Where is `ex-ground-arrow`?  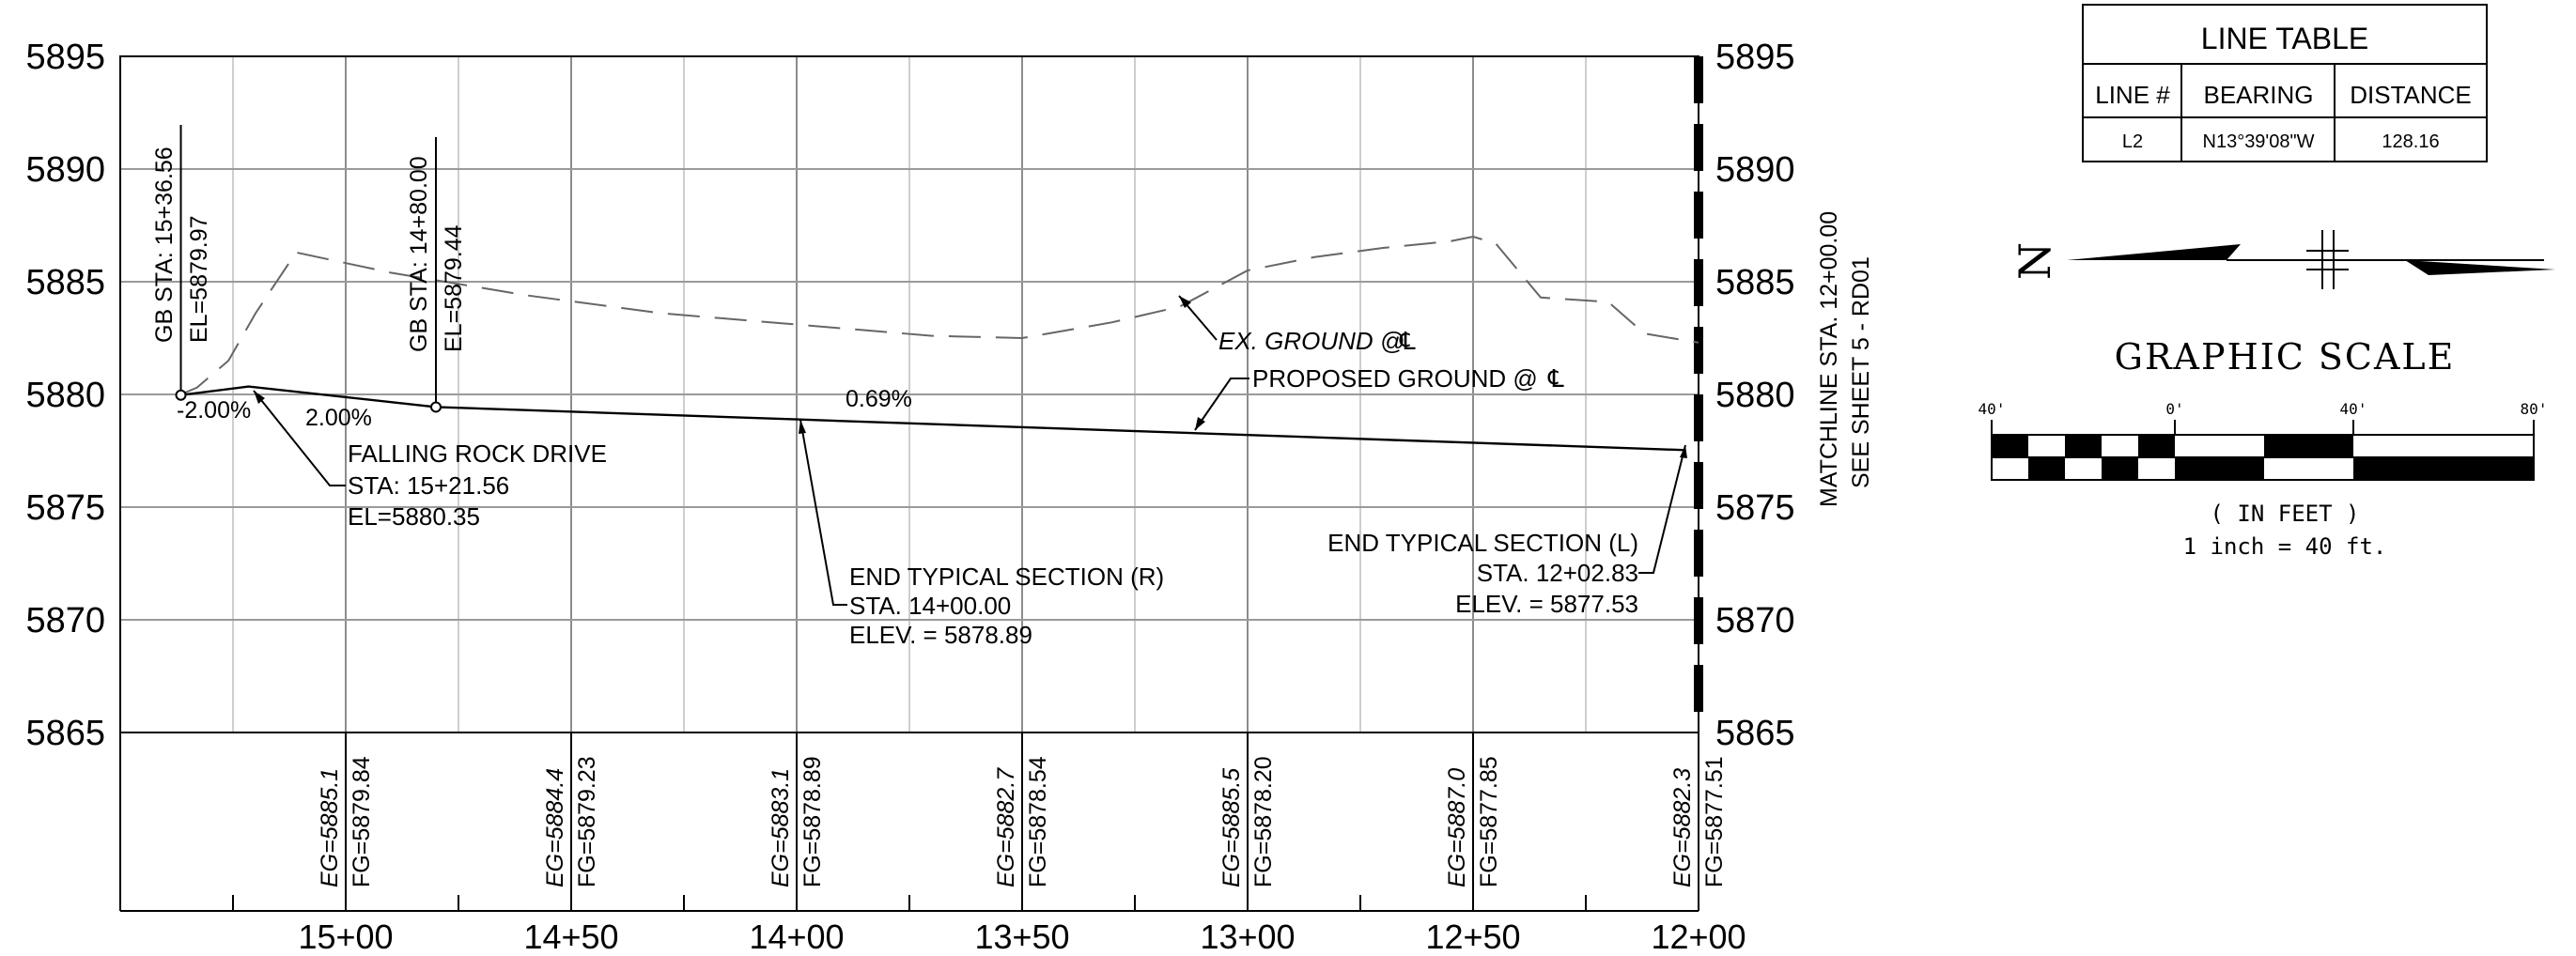
ex-ground-arrow is located at coordinates (1185, 302).